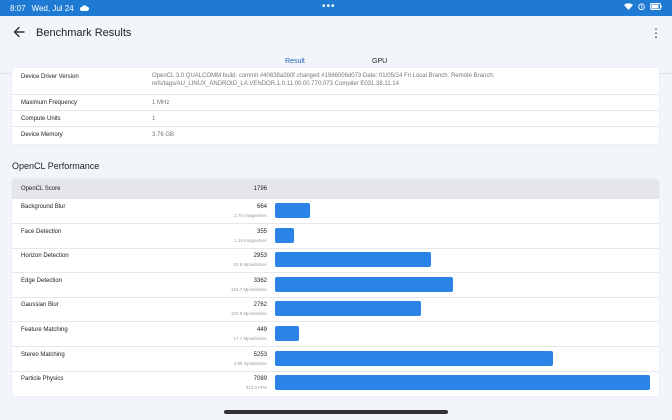  What do you see at coordinates (19, 32) in the screenshot?
I see `arrow-back-icon` at bounding box center [19, 32].